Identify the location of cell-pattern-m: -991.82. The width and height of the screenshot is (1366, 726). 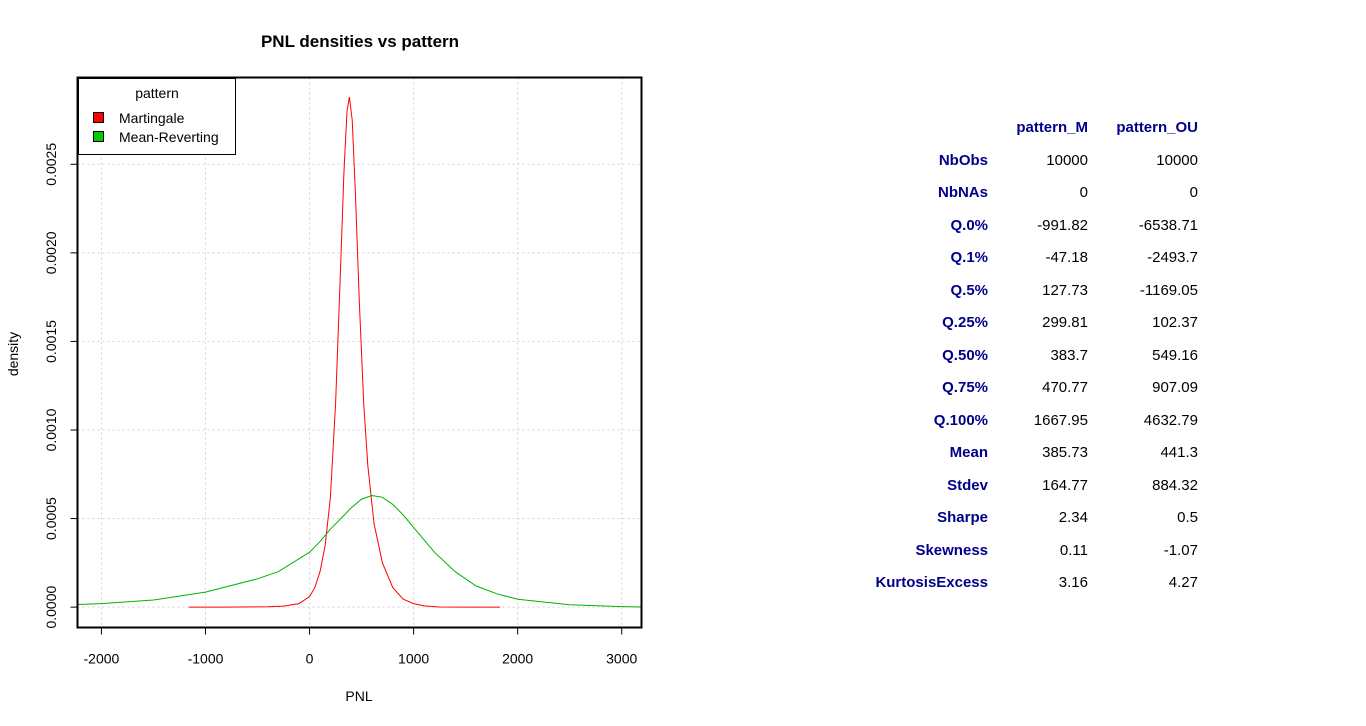
(1062, 225).